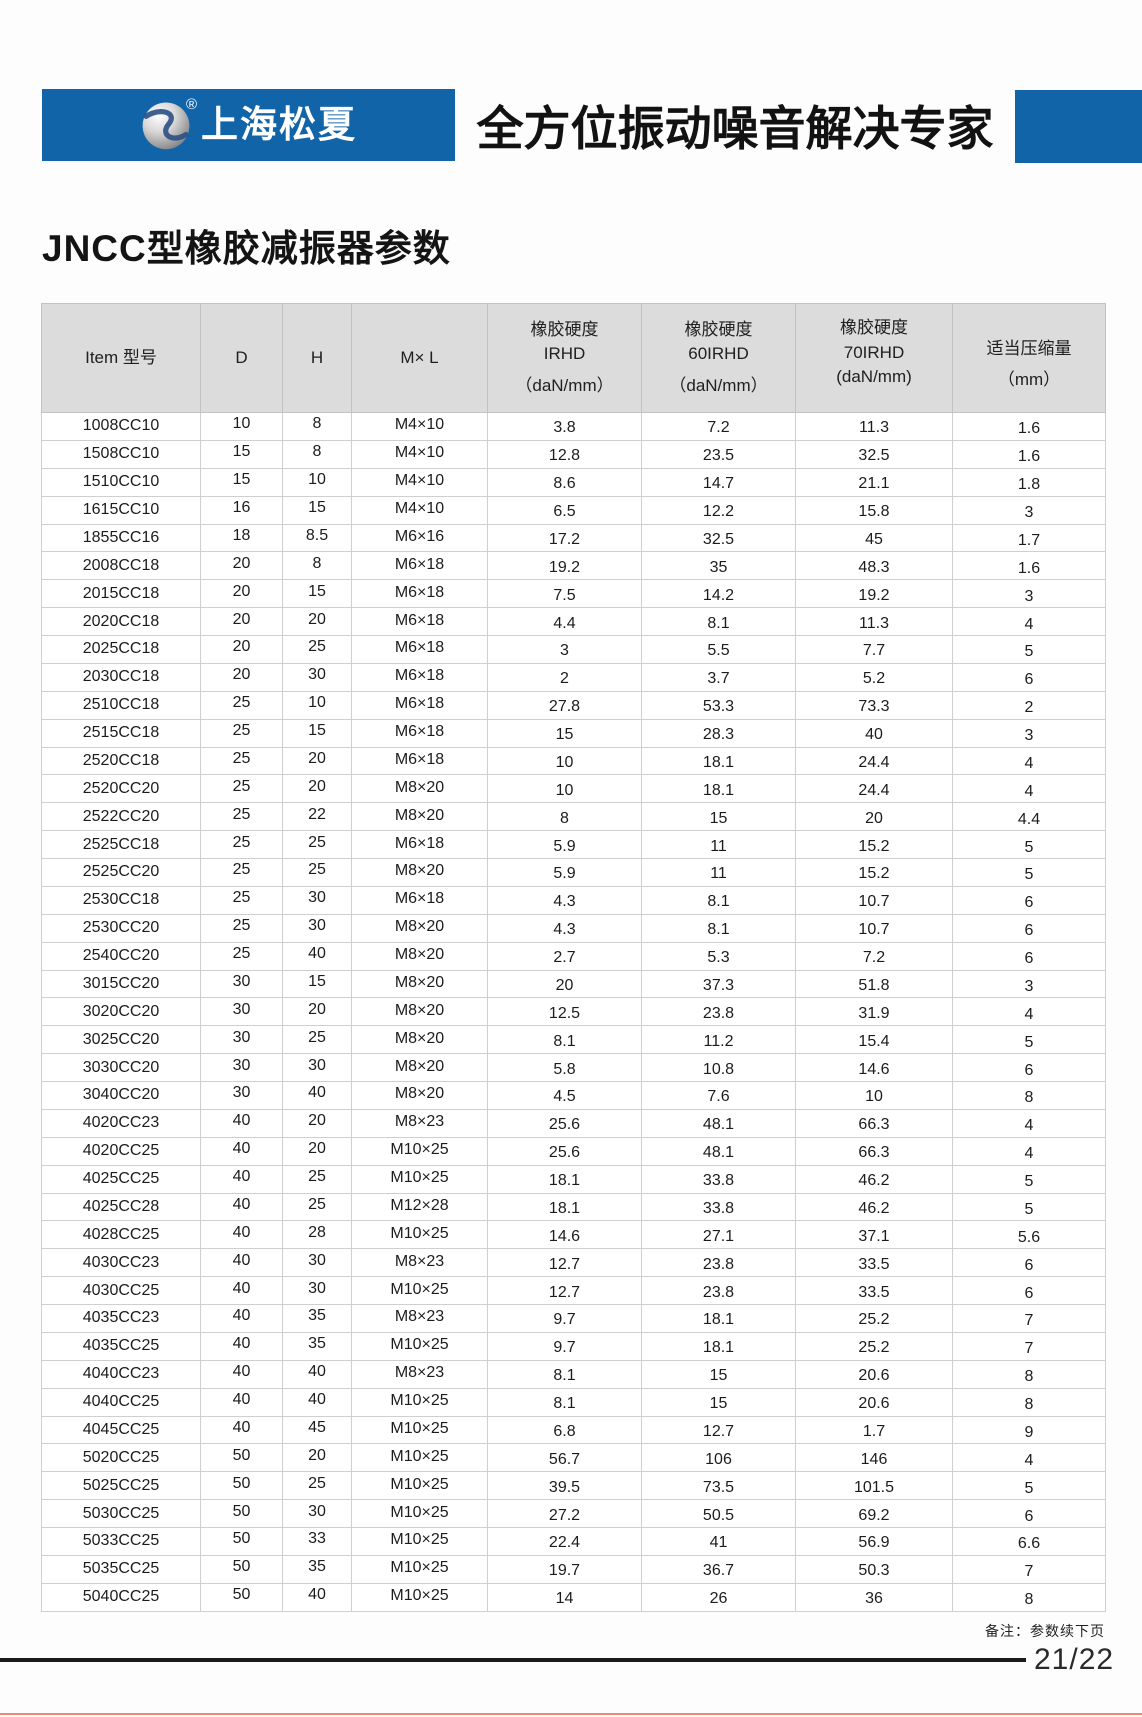 This screenshot has width=1142, height=1717. Describe the element at coordinates (1029, 1572) in the screenshot. I see `cell-value: 7` at that location.